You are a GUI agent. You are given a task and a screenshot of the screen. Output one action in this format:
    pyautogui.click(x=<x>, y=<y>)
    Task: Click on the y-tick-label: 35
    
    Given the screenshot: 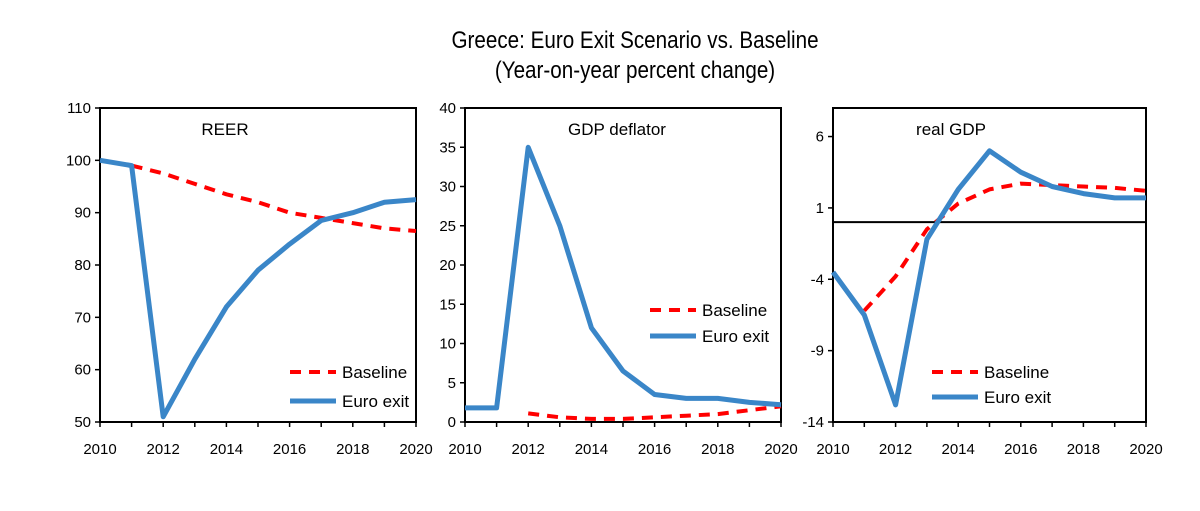 What is the action you would take?
    pyautogui.click(x=447, y=147)
    